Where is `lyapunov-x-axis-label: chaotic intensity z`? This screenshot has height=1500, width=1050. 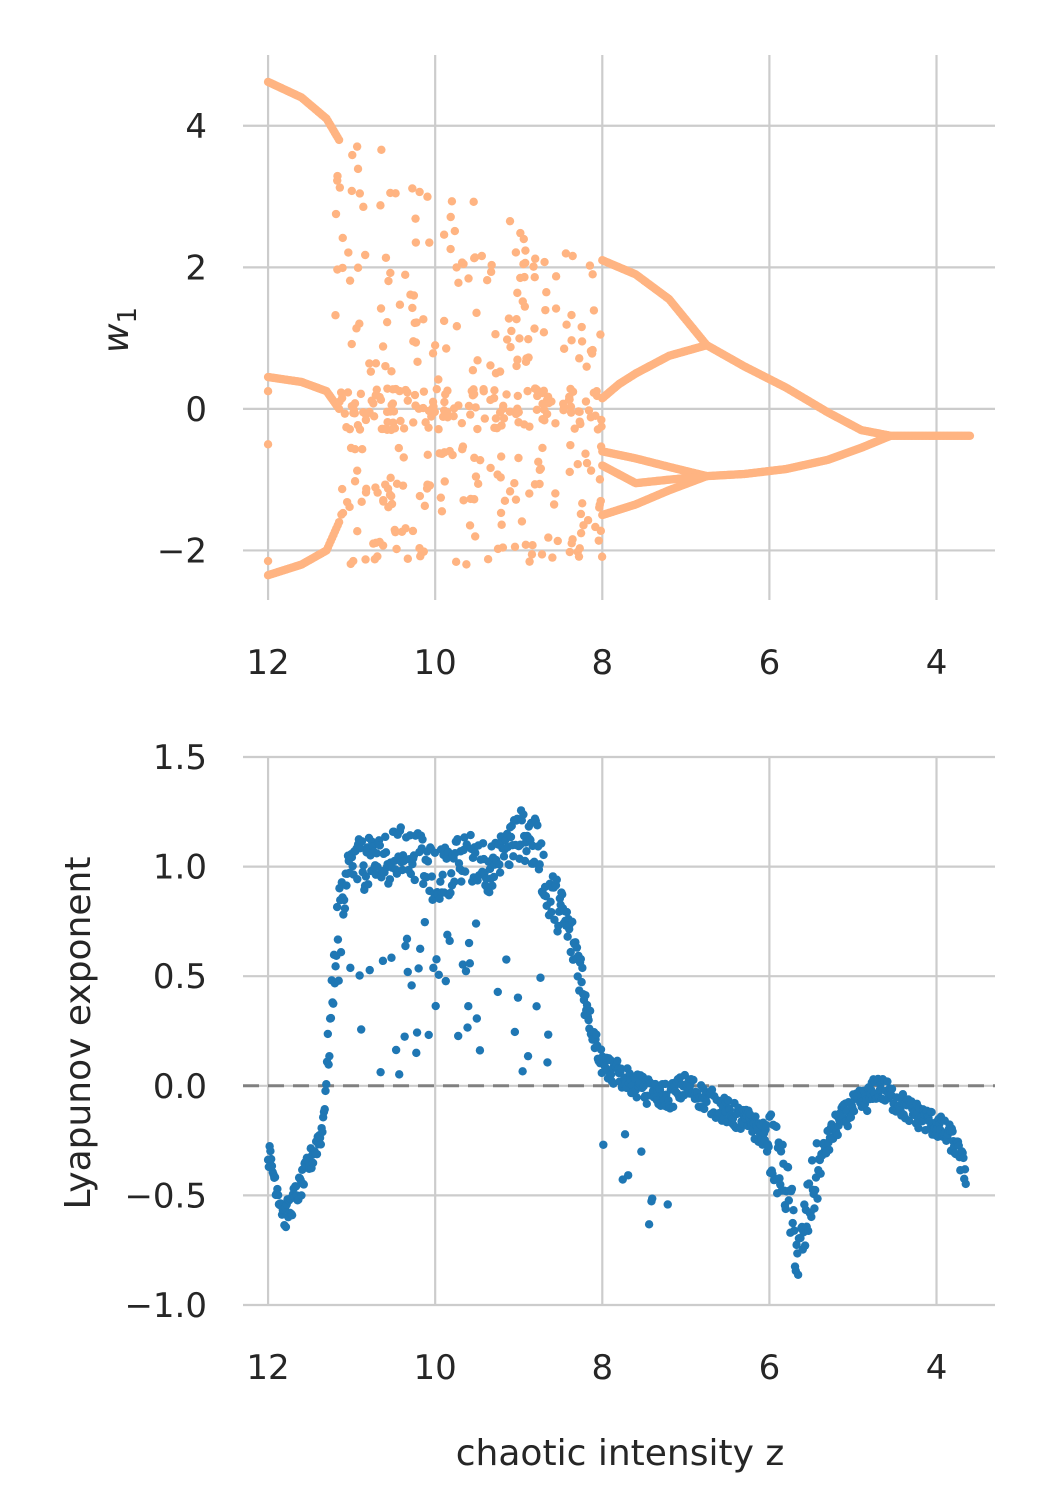 lyapunov-x-axis-label: chaotic intensity z is located at coordinates (620, 1453).